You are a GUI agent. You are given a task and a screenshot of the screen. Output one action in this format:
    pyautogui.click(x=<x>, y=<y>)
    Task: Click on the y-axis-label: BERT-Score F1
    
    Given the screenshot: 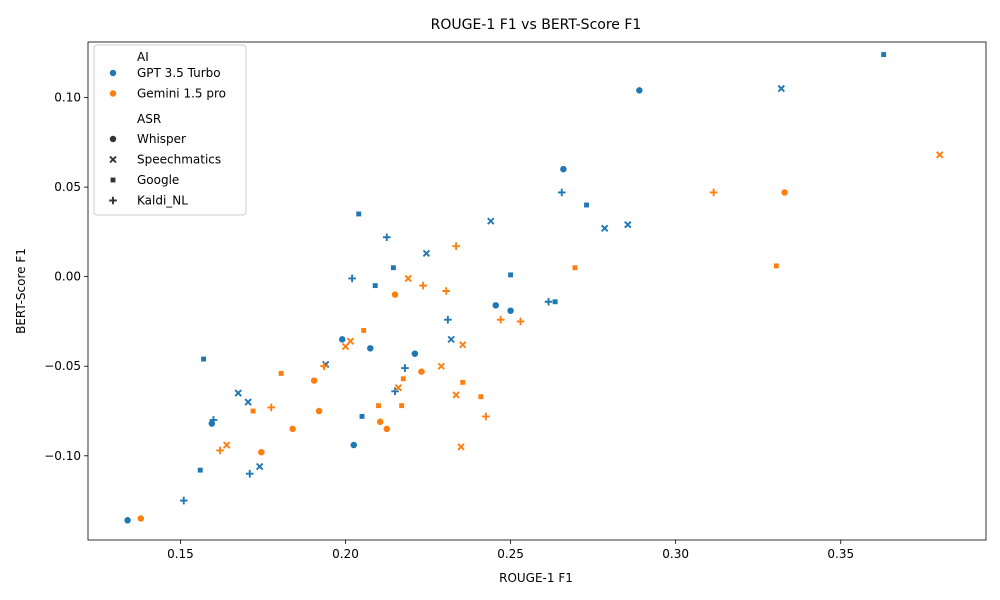 What is the action you would take?
    pyautogui.click(x=21, y=291)
    